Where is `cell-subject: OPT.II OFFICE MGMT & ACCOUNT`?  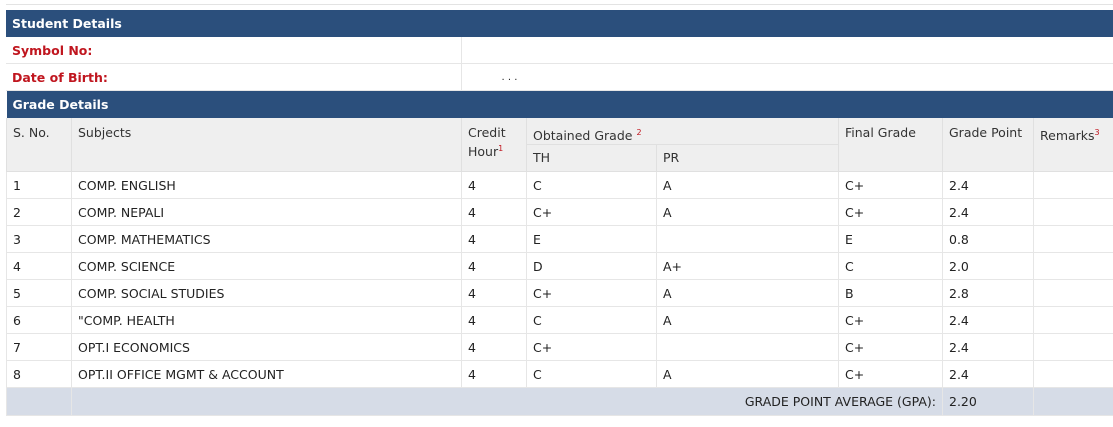
cell-subject: OPT.II OFFICE MGMT & ACCOUNT is located at coordinates (266, 374).